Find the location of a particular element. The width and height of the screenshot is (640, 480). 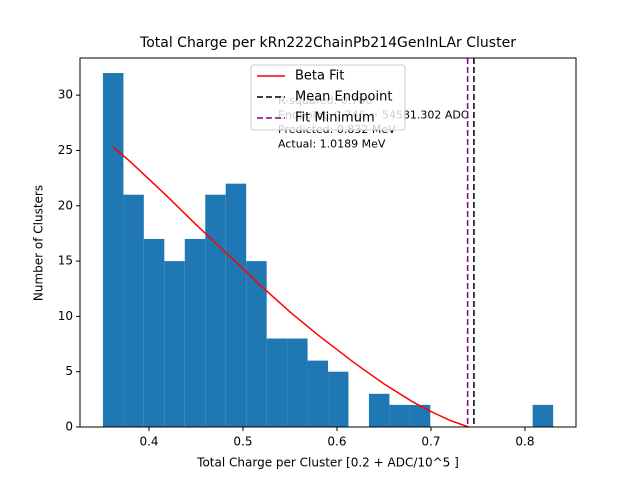

y-tick-label: 0 is located at coordinates (69, 427).